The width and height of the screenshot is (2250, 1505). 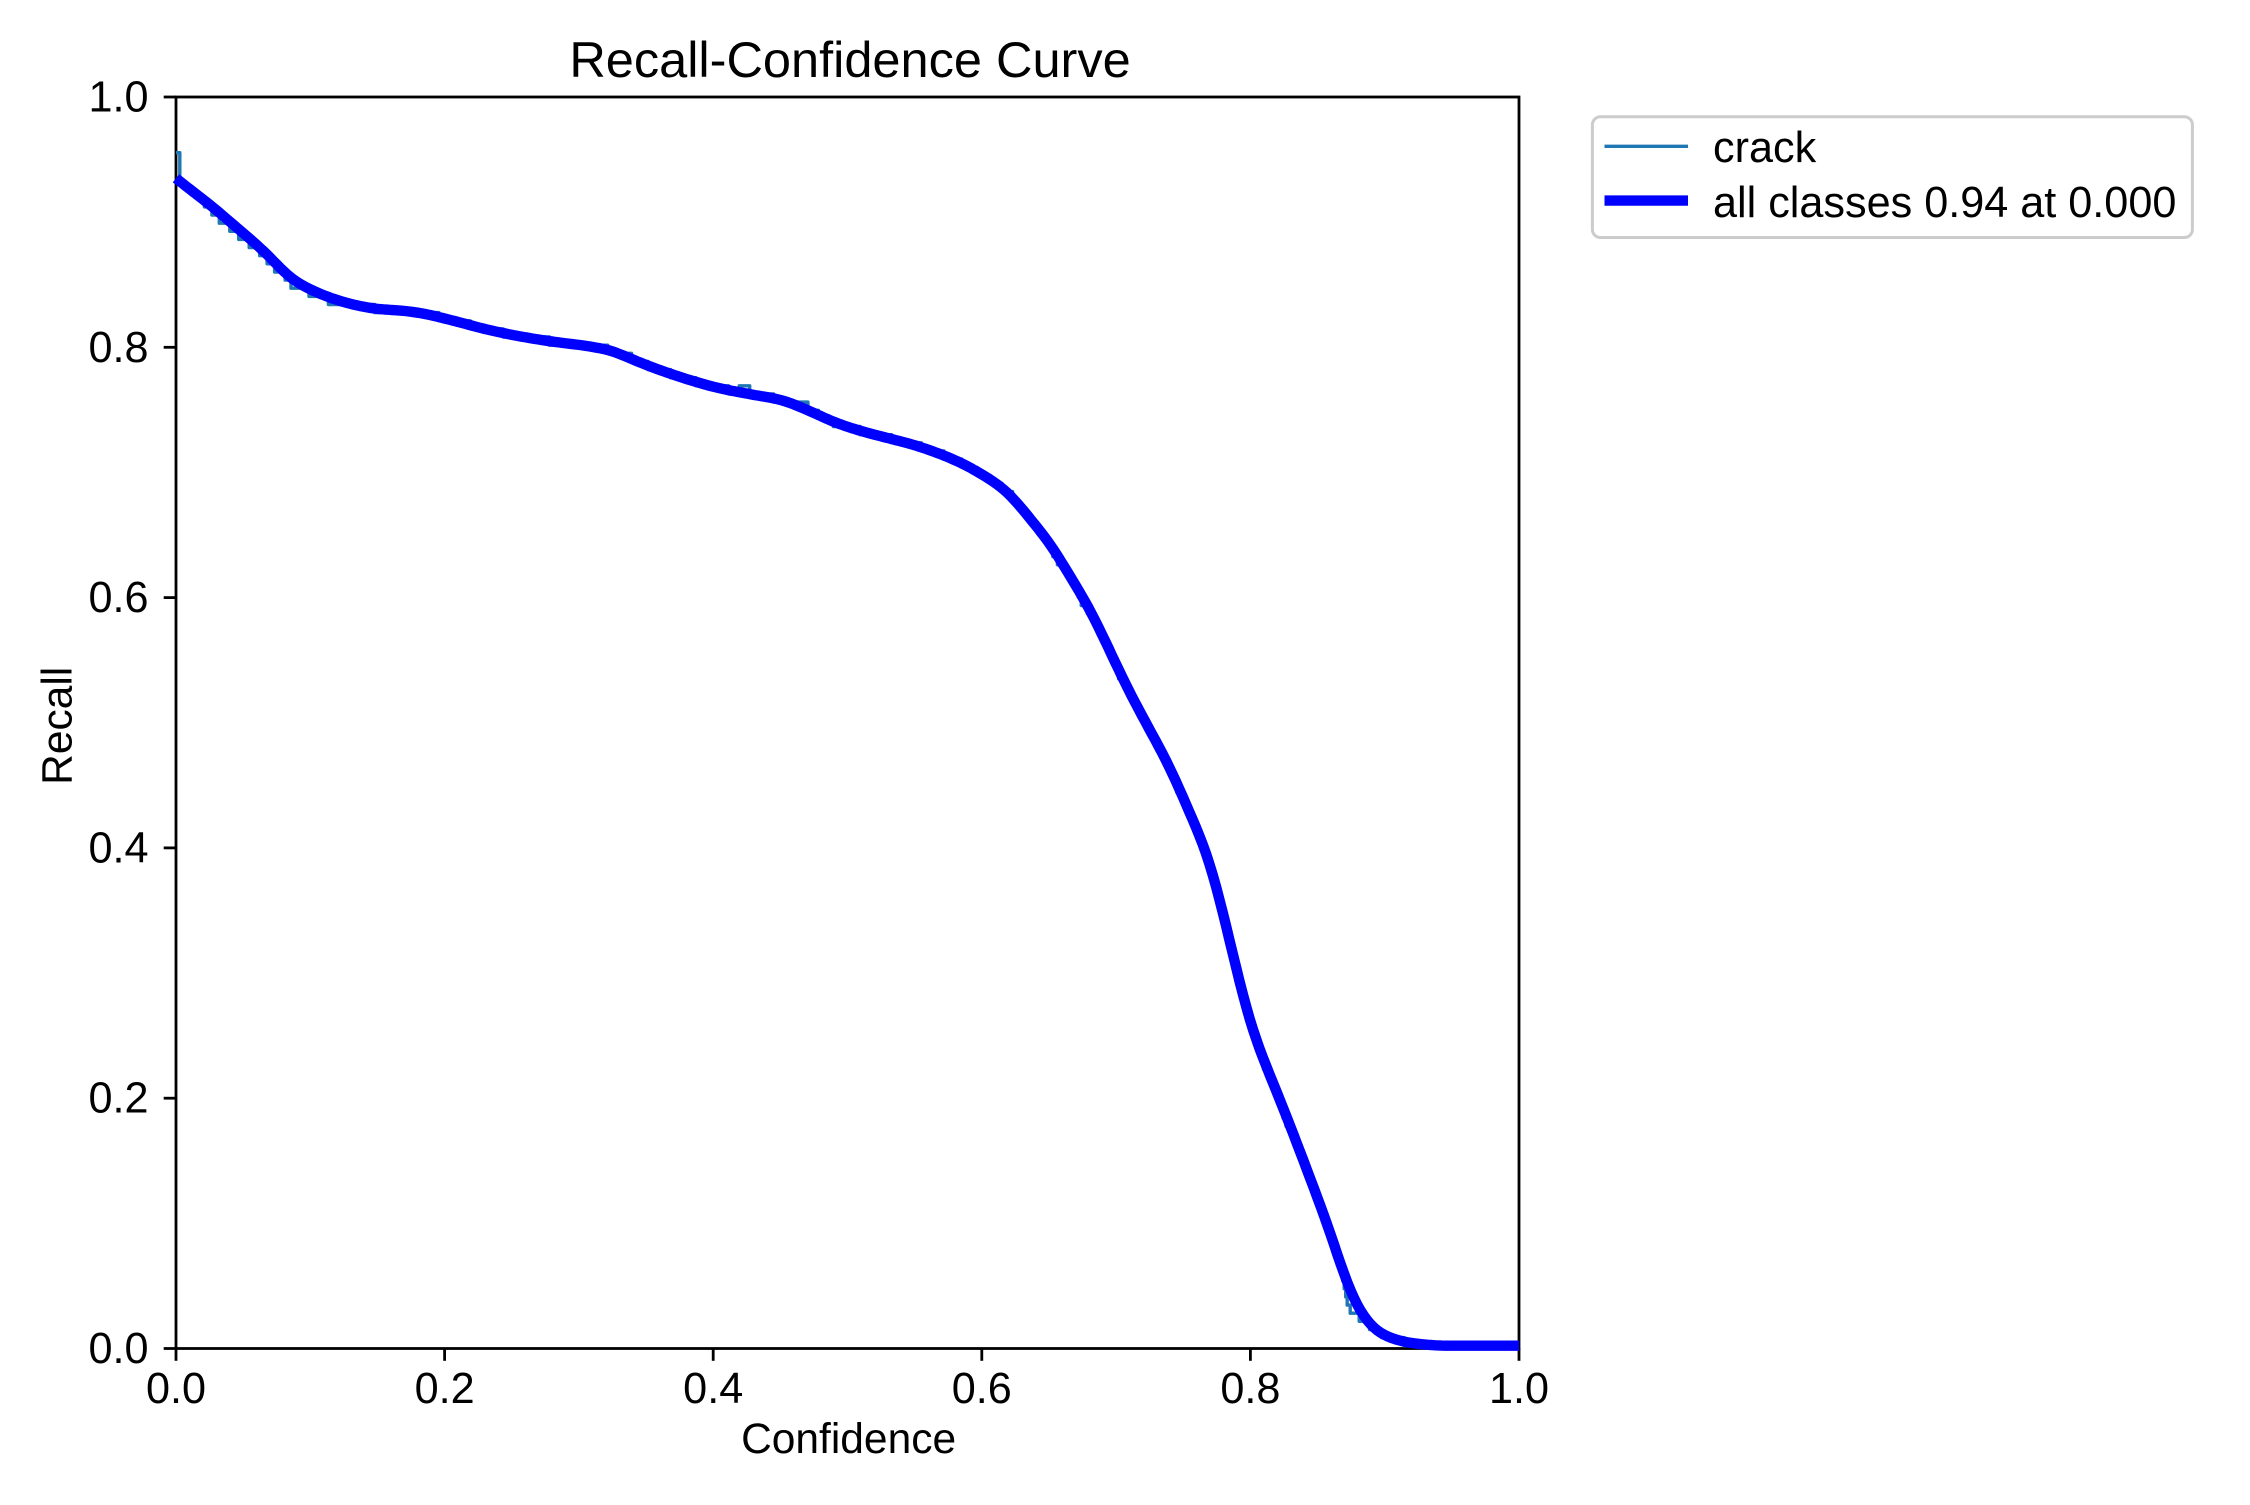 I want to click on svg-text: crack, so click(x=1765, y=148).